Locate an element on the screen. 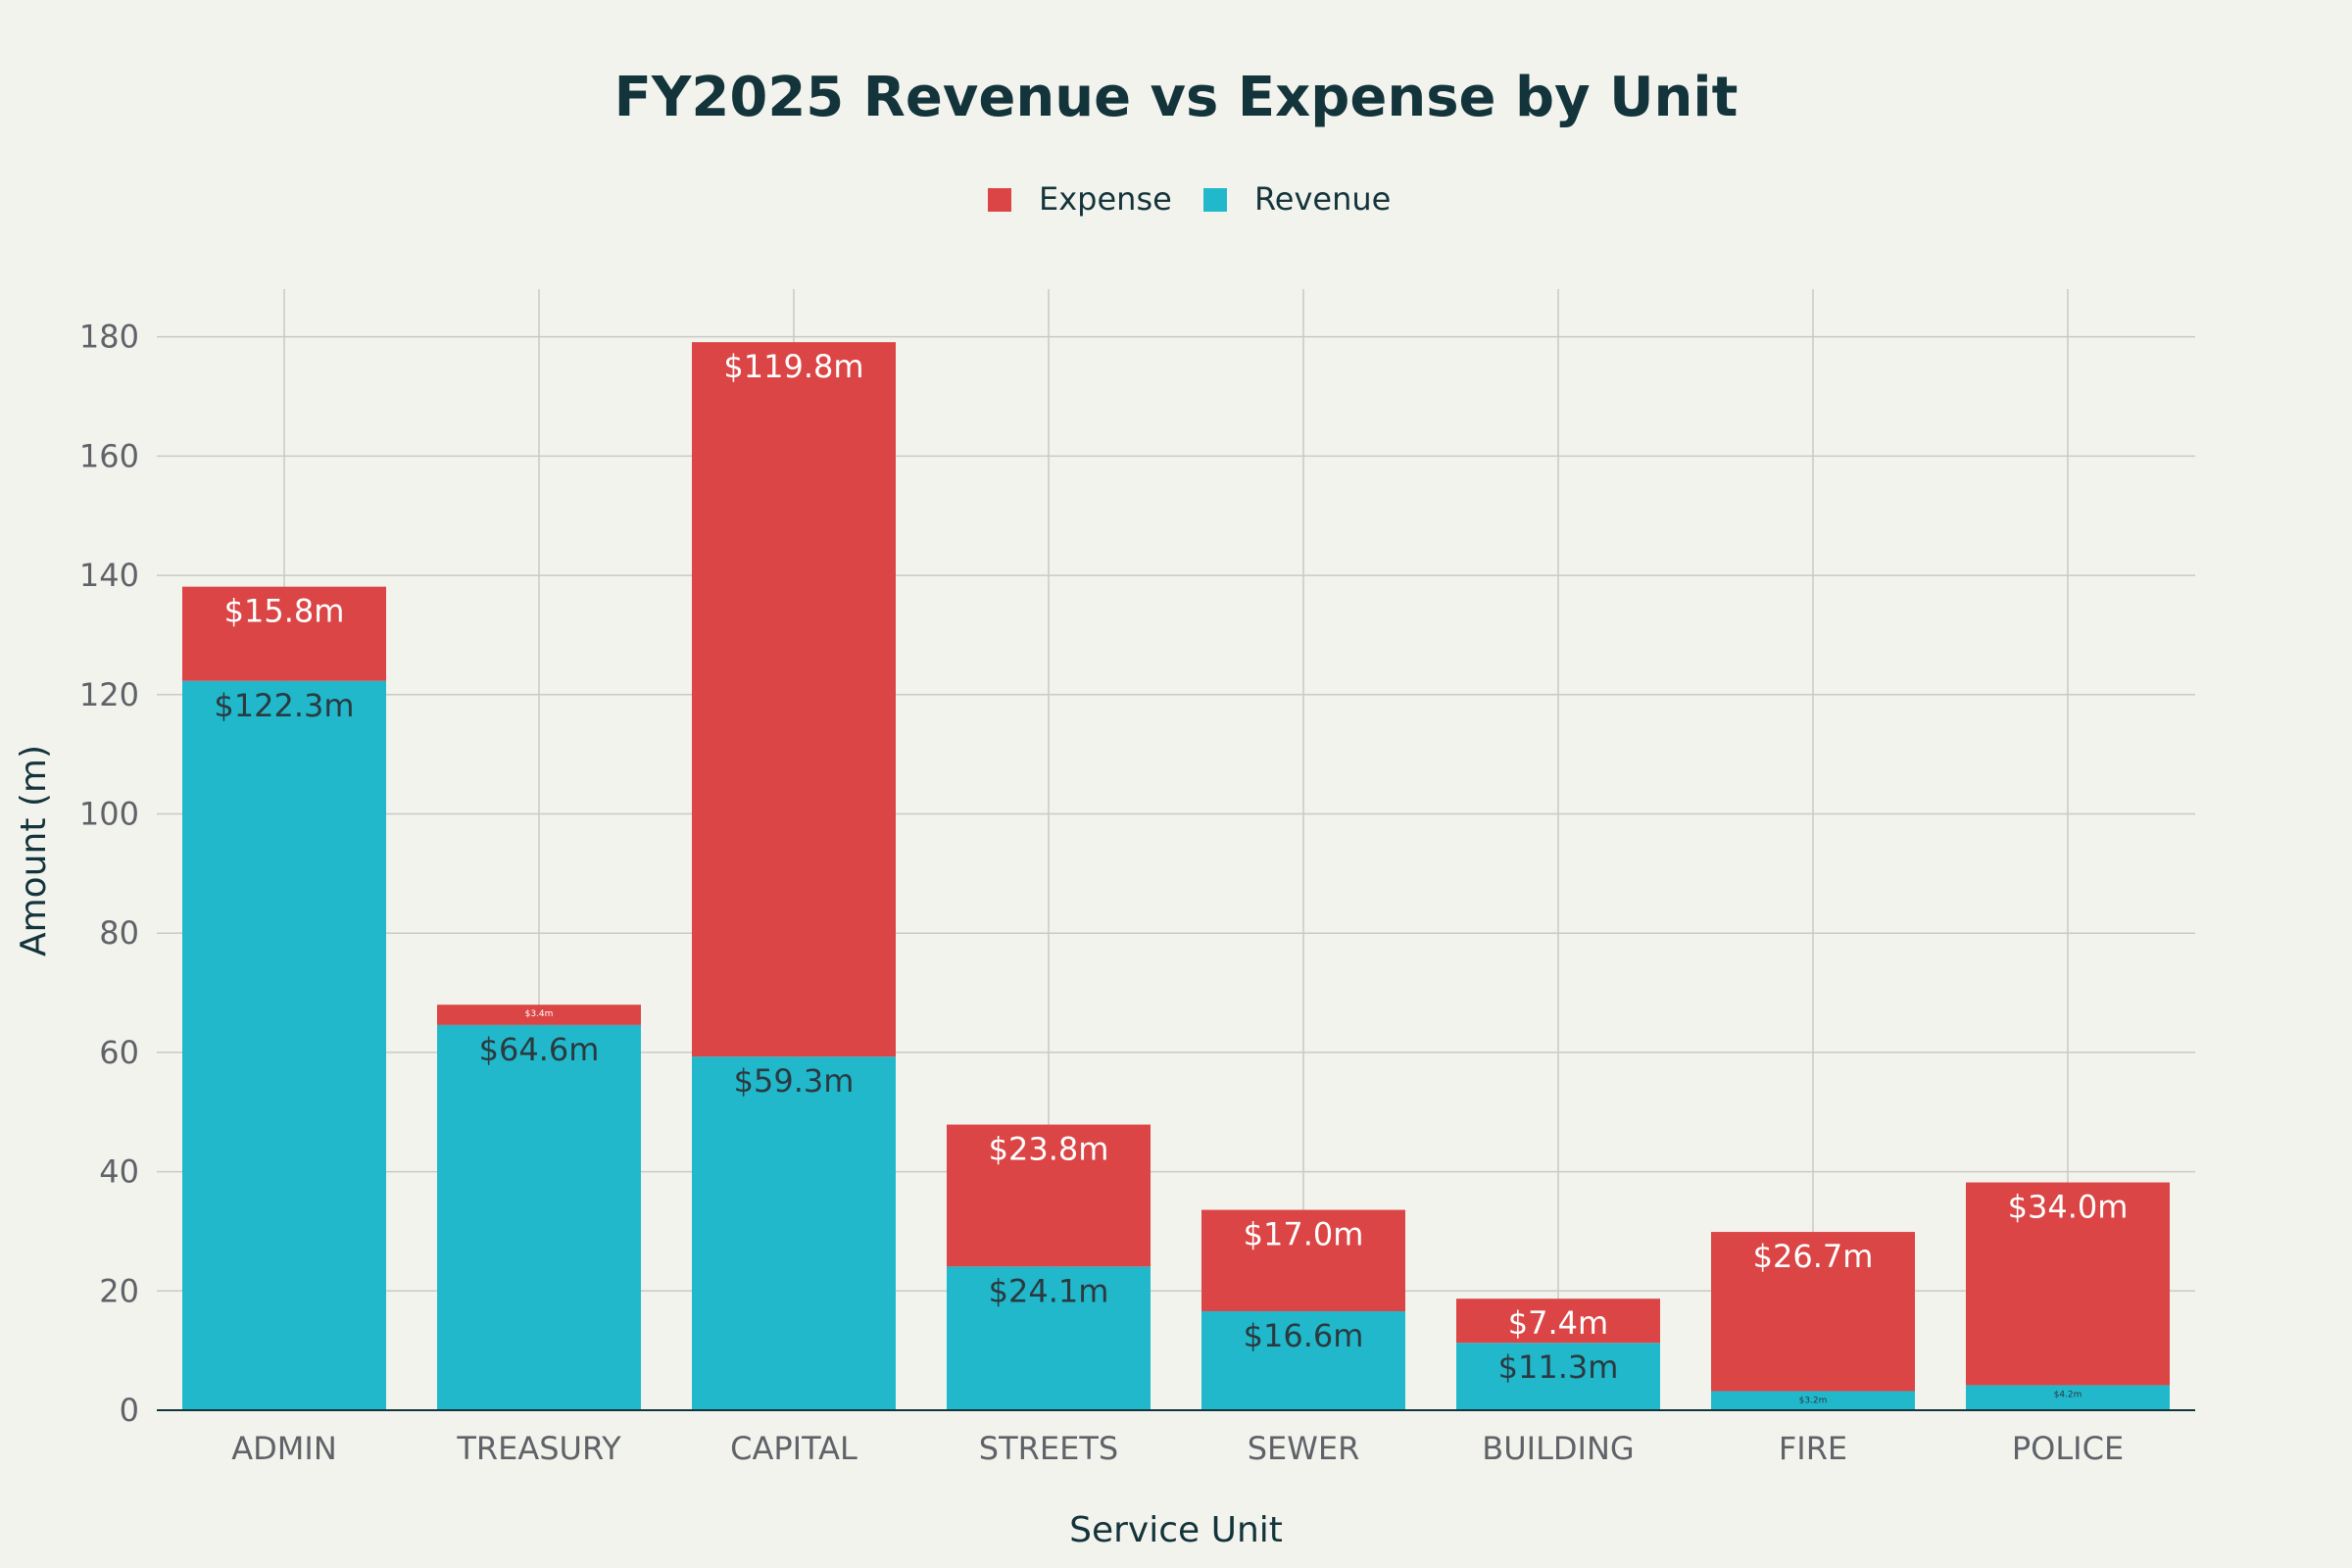  y-tick-label: 140 is located at coordinates (109, 575).